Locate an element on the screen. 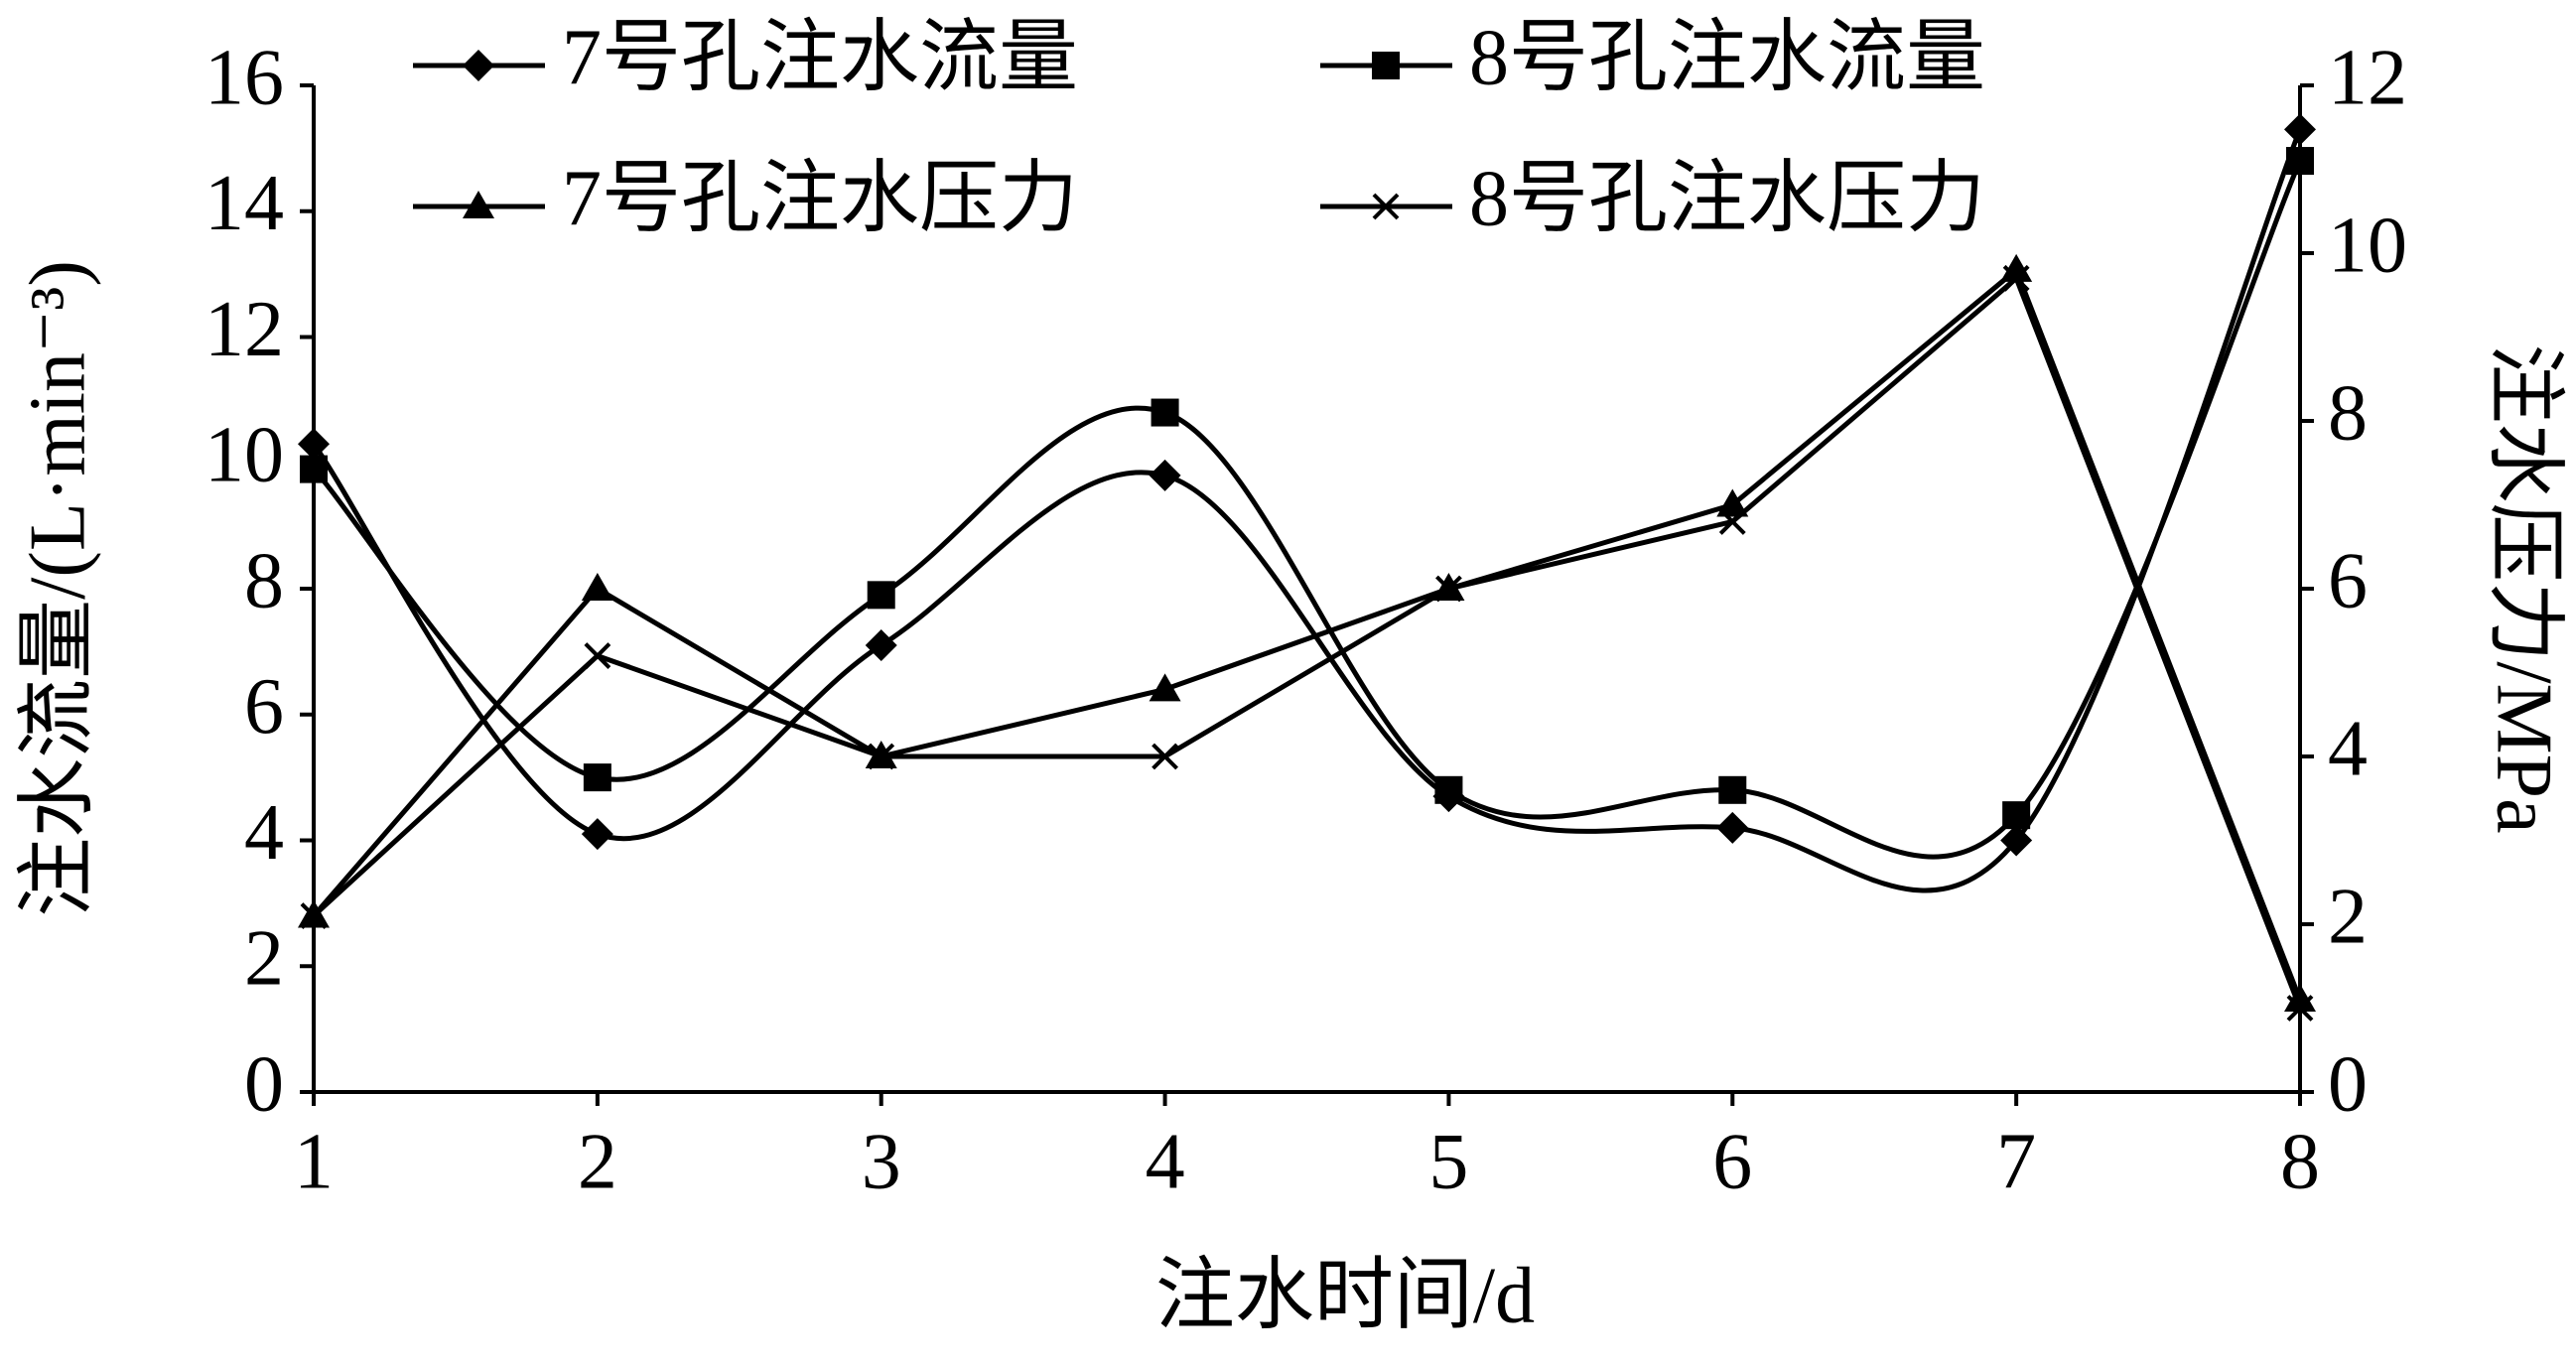  y2-tick-label: 0 is located at coordinates (2348, 1084).